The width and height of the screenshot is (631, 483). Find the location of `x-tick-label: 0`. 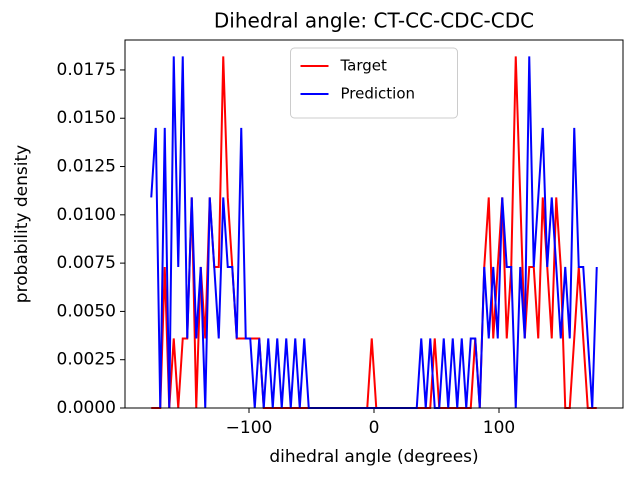

x-tick-label: 0 is located at coordinates (374, 428).